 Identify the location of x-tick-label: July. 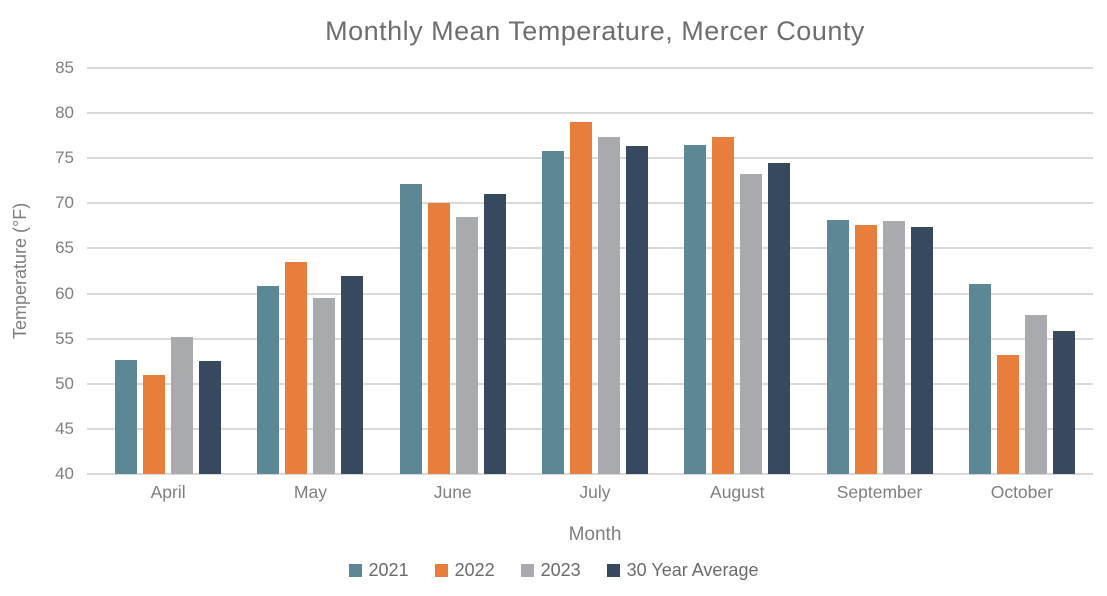
(595, 492).